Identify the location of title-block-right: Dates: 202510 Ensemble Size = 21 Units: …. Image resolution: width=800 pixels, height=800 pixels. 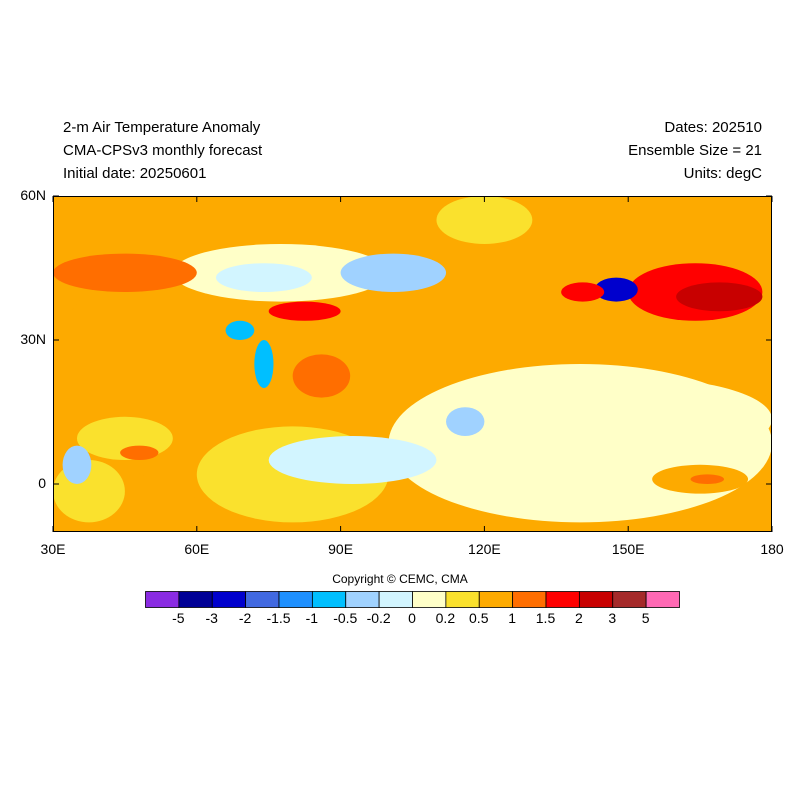
(695, 150).